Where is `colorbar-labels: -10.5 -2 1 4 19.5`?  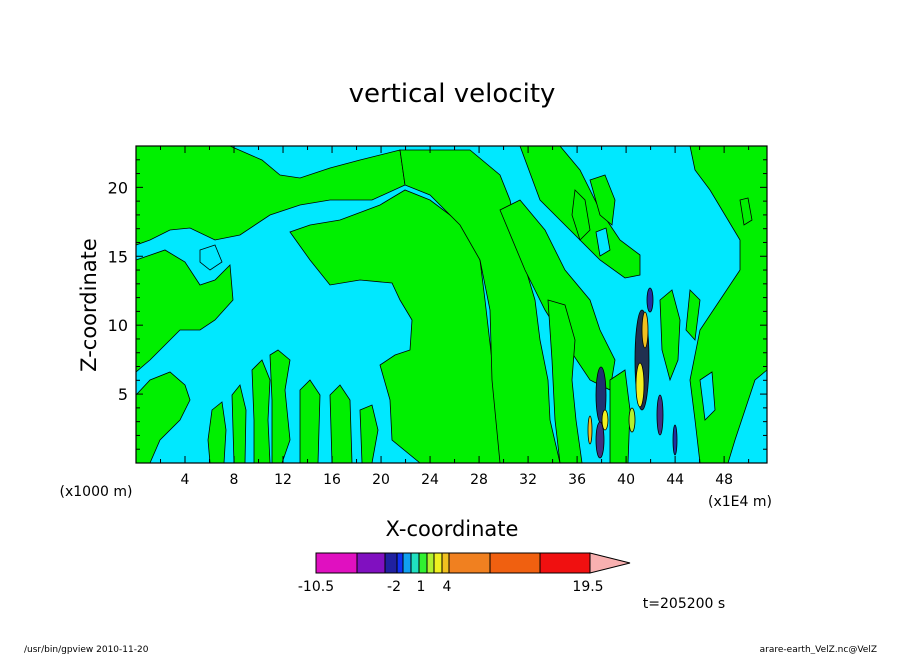 colorbar-labels: -10.5 -2 1 4 19.5 is located at coordinates (451, 587).